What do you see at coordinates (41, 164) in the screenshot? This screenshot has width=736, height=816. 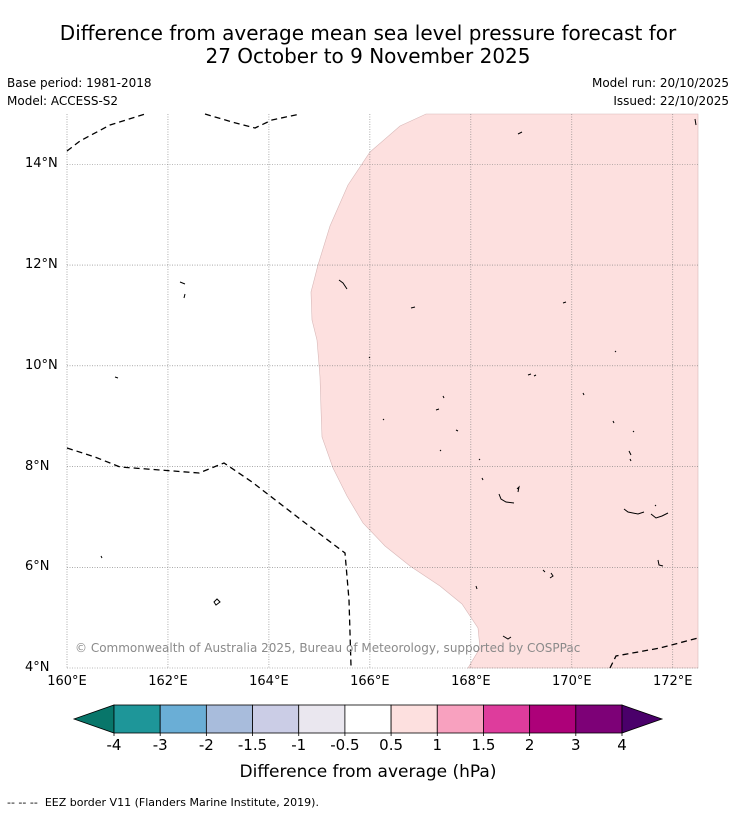 I see `lat-tick-label: 14°N` at bounding box center [41, 164].